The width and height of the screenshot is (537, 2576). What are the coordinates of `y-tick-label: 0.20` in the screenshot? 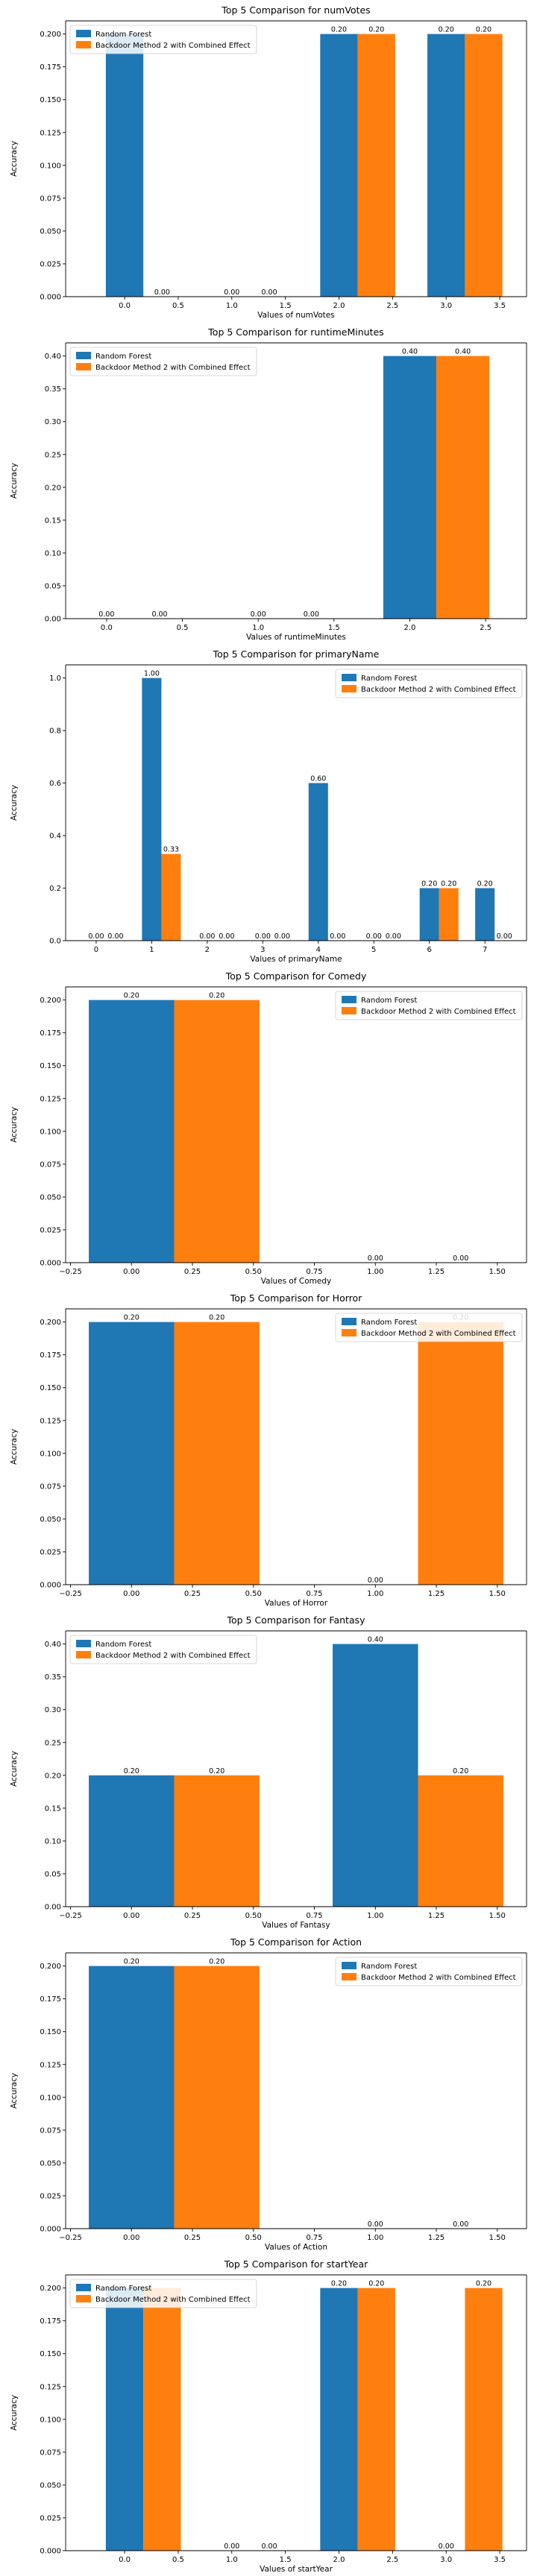 It's located at (53, 488).